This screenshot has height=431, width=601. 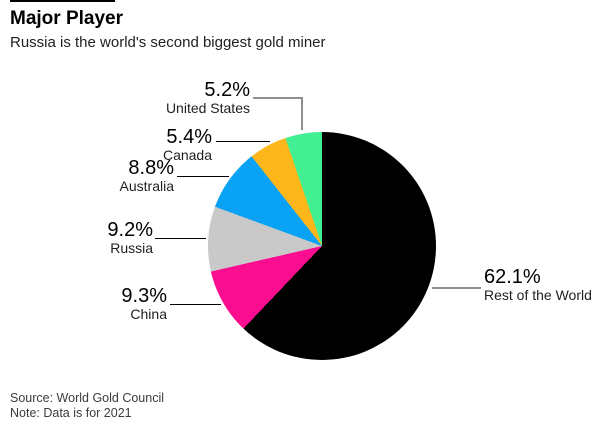 I want to click on label-united-states-name: United States, so click(x=207, y=108).